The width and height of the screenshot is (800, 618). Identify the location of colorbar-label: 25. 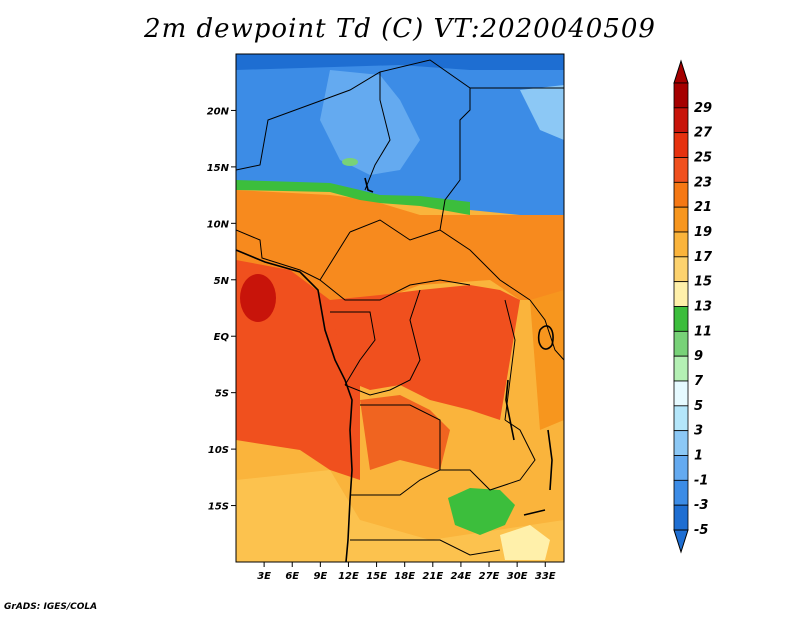
(703, 158).